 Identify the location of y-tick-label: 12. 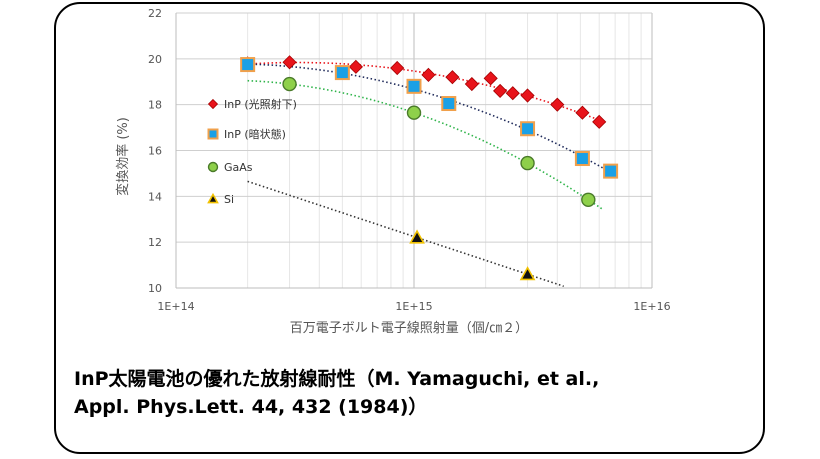
(155, 242).